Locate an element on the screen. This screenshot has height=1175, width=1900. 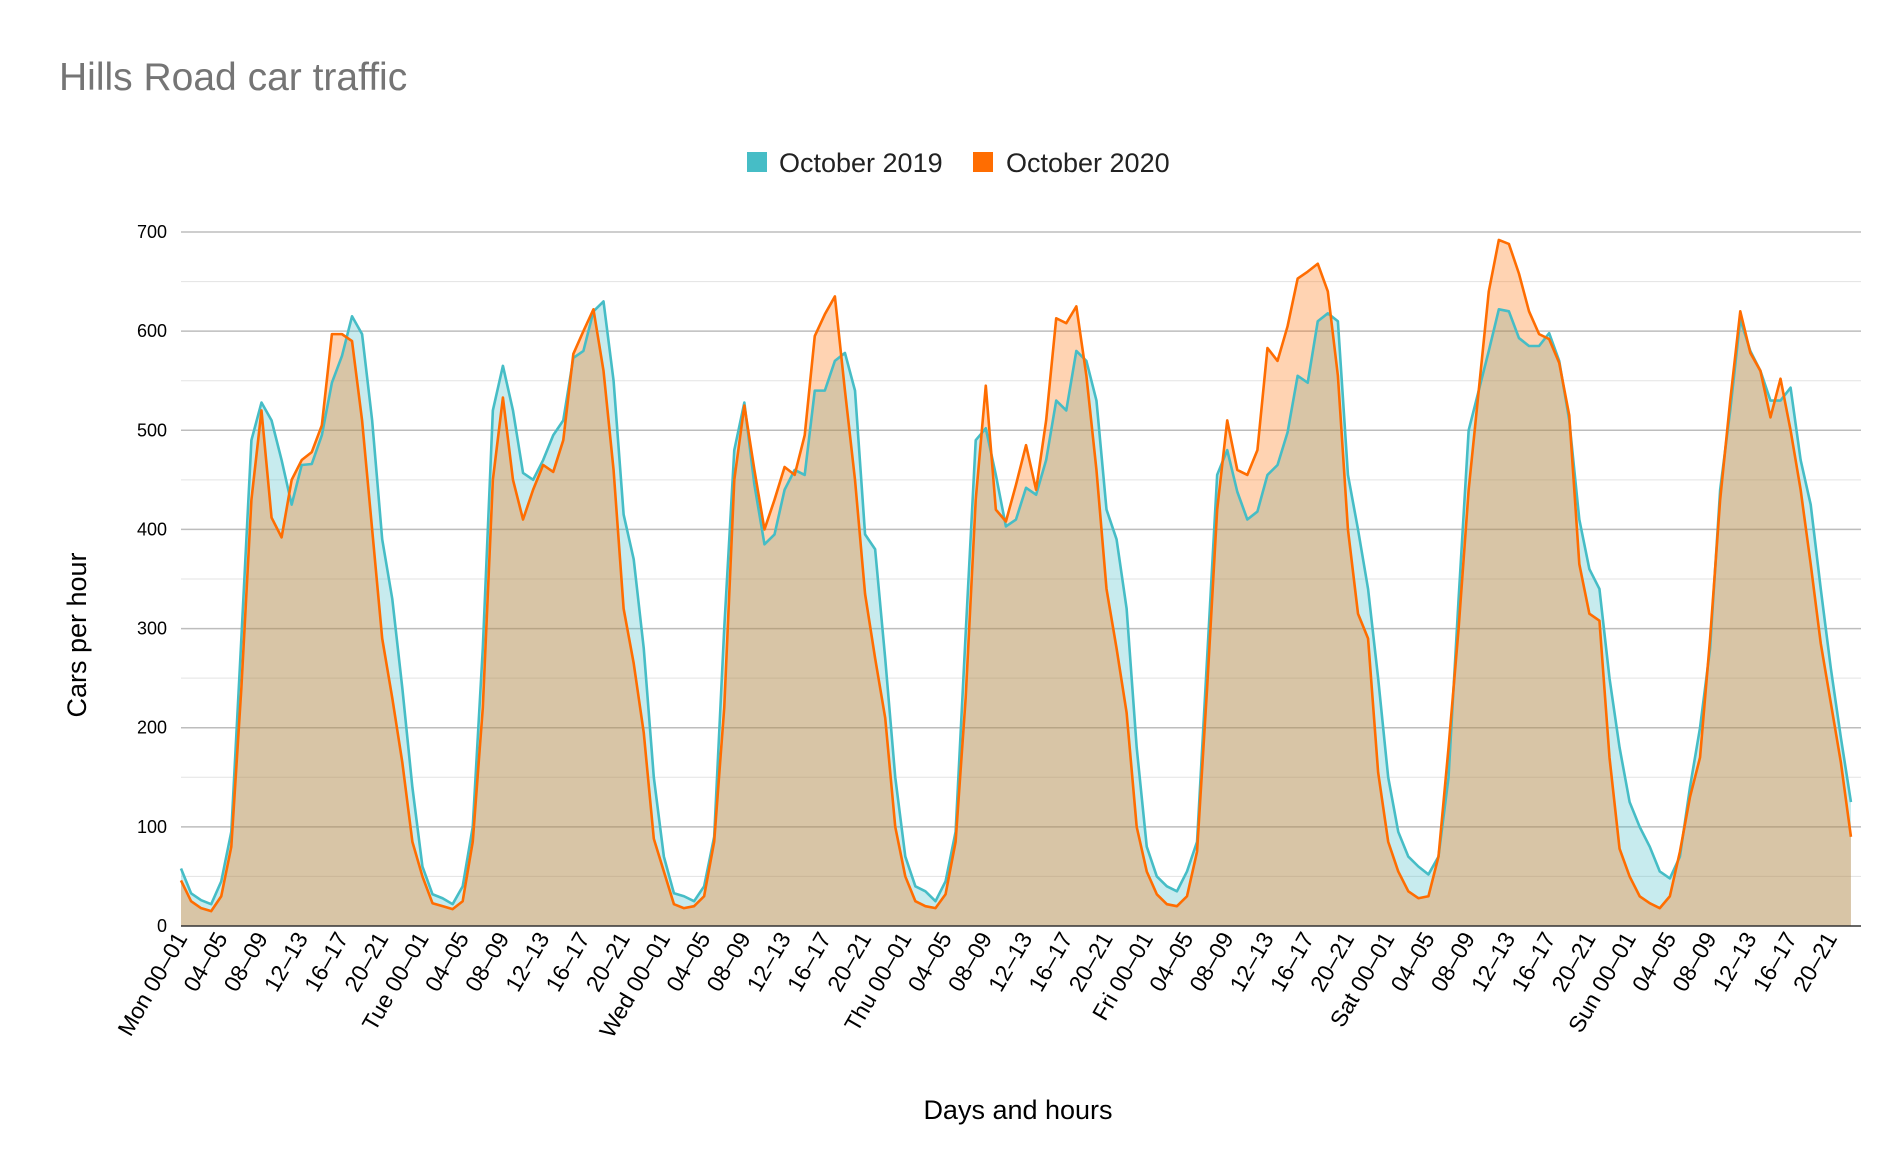
legend-label-october-2019: October 2019 is located at coordinates (861, 163).